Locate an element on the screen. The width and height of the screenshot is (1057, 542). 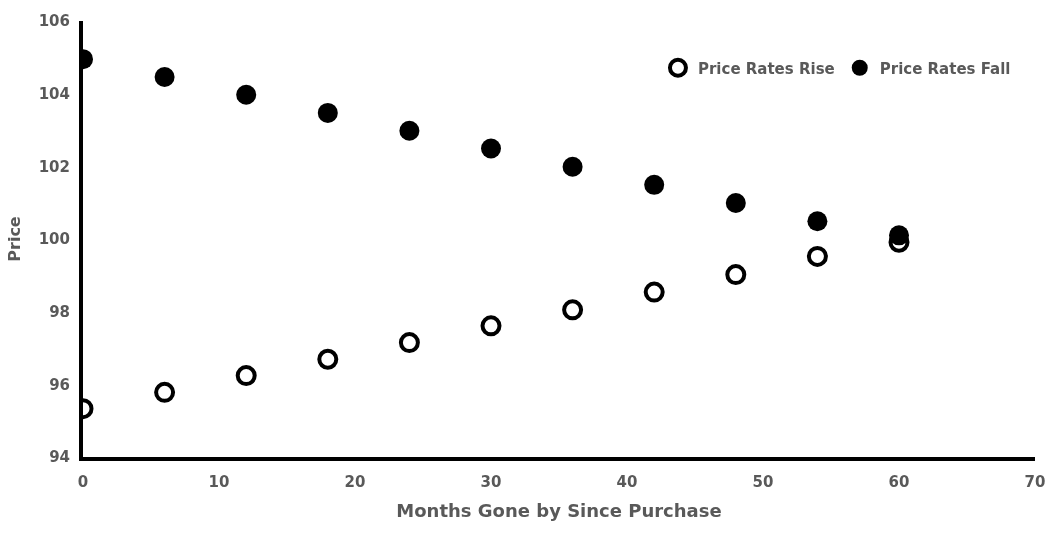
x-tick-label: 10 is located at coordinates (219, 482).